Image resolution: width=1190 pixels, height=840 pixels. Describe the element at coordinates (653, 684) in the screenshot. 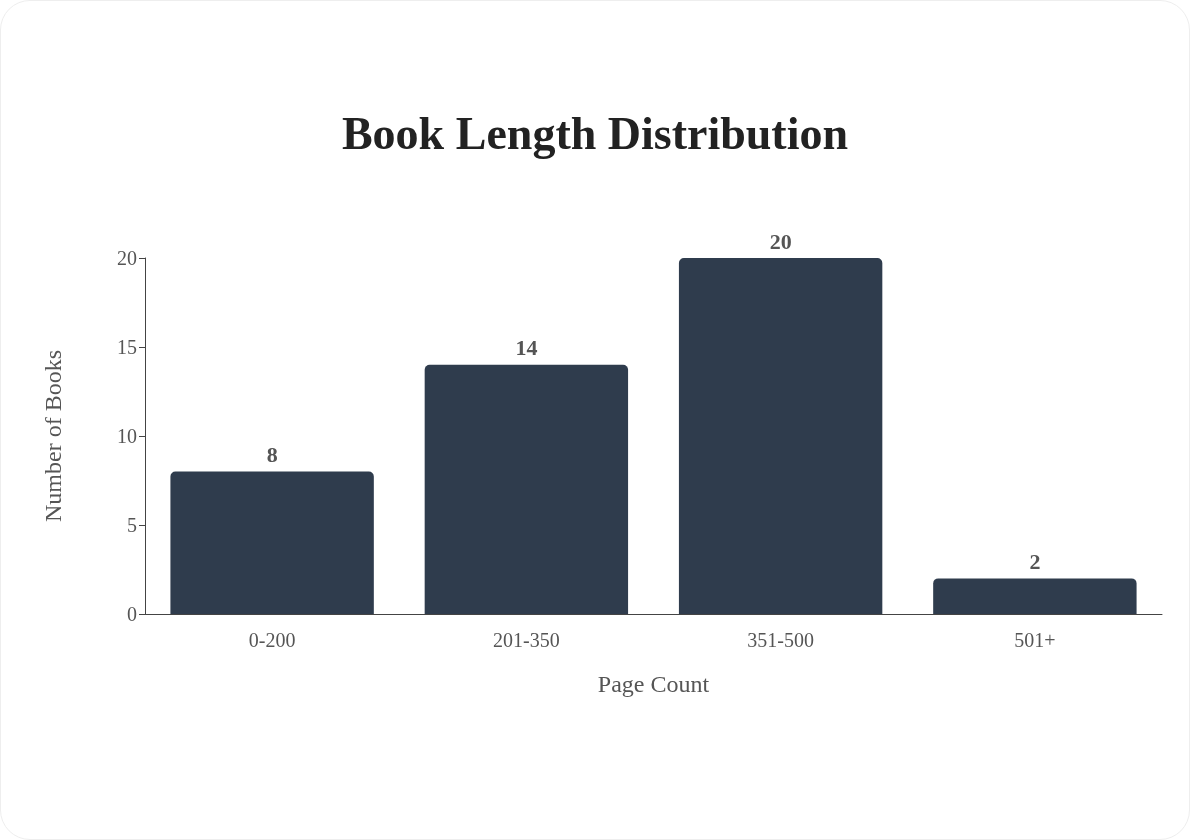

I see `x-axis-title: Page Count` at that location.